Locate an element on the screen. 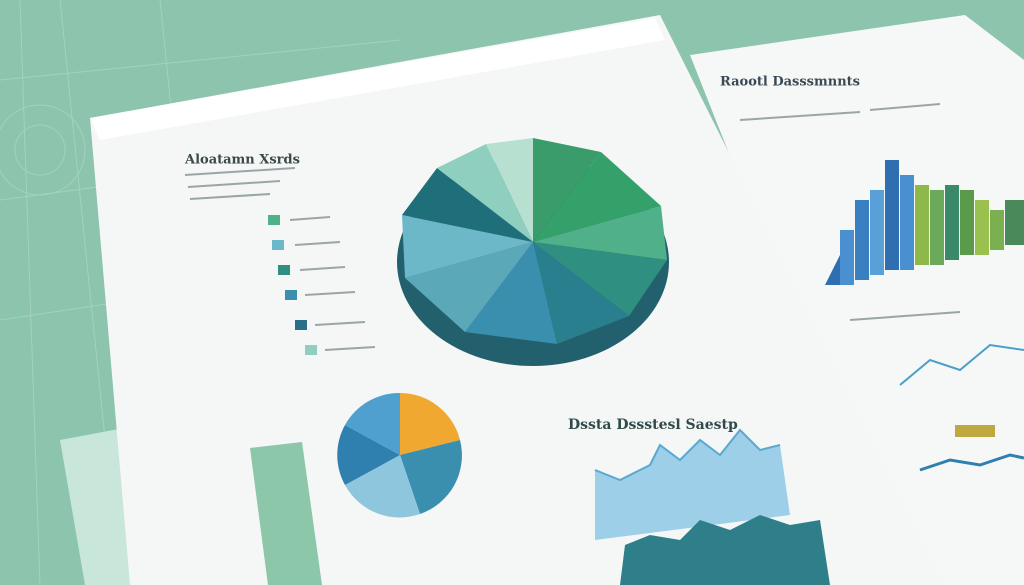 This screenshot has height=585, width=1024. area-chart is located at coordinates (712, 506).